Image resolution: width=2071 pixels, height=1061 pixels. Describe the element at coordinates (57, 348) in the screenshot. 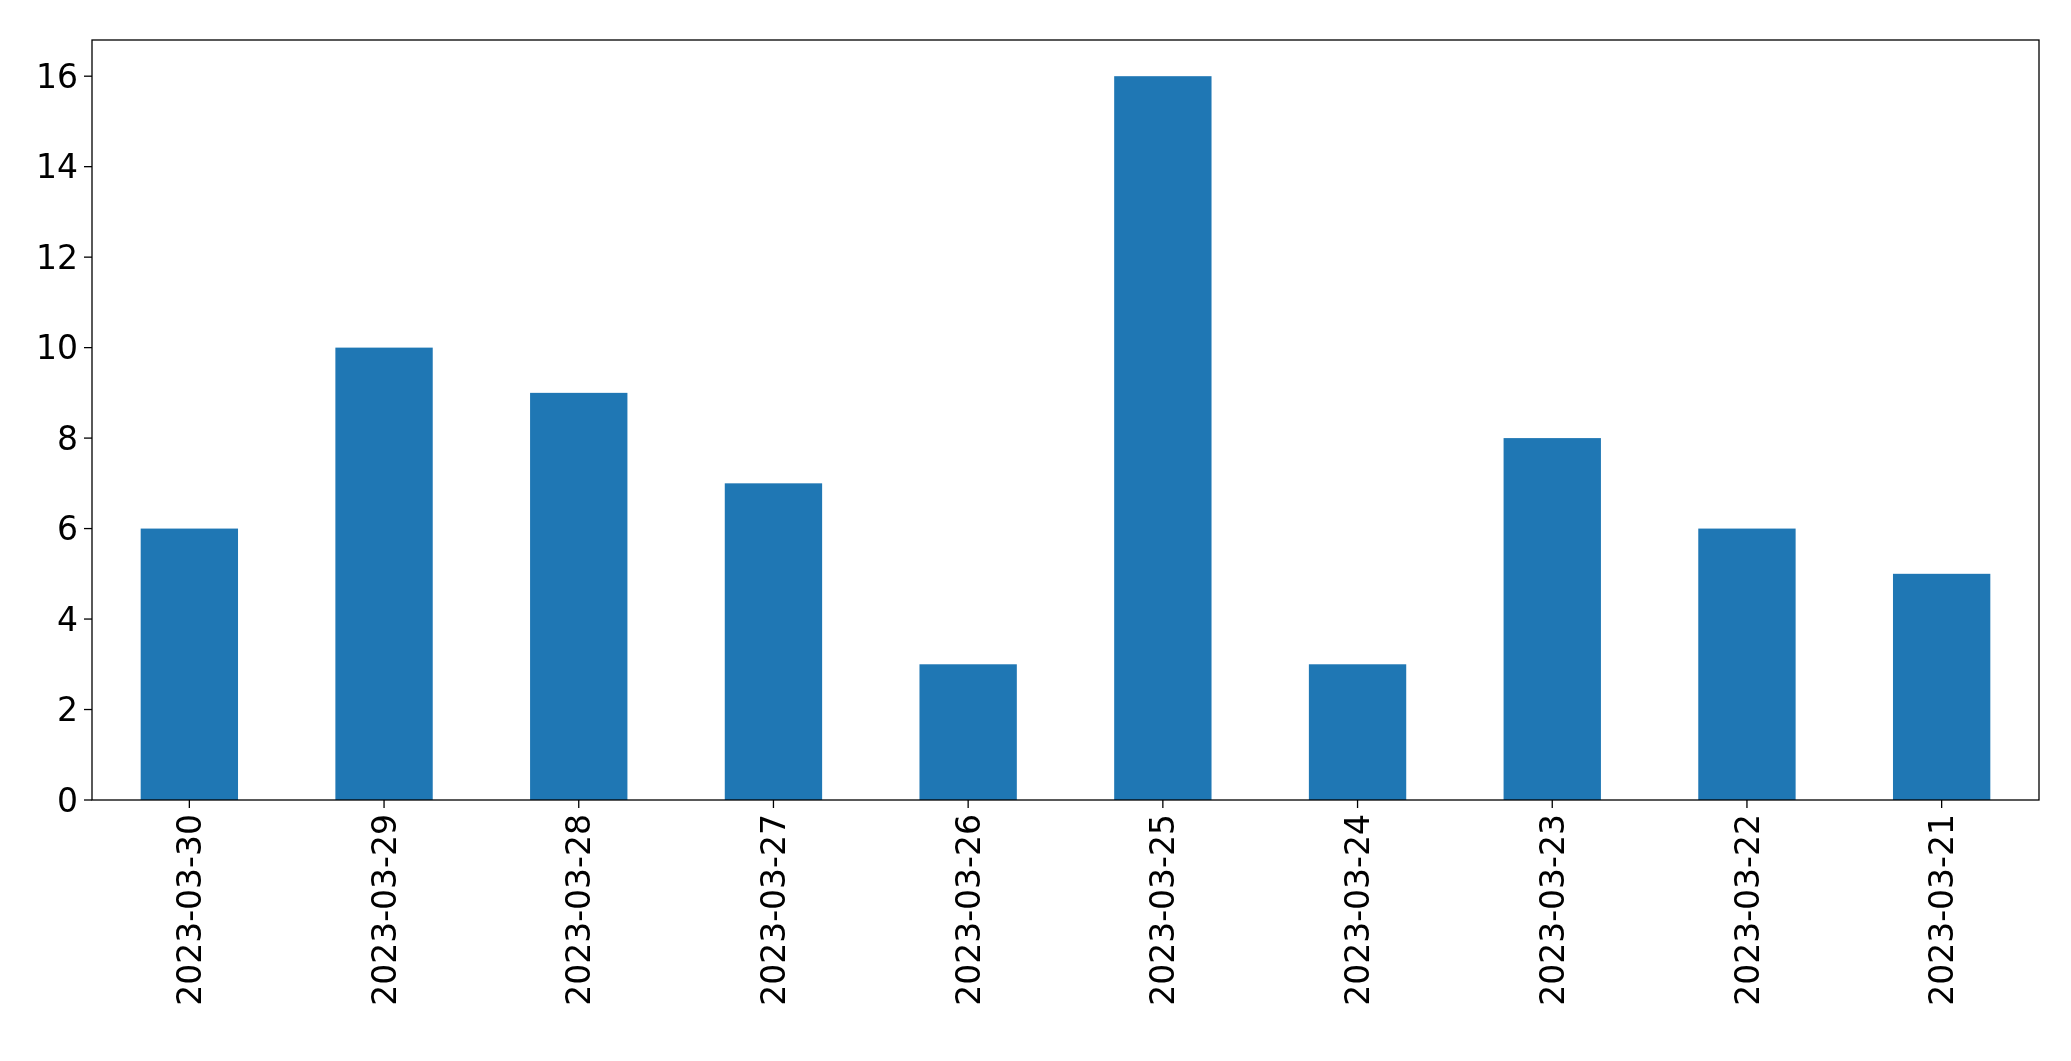

I see `y-tick-label: 10` at that location.